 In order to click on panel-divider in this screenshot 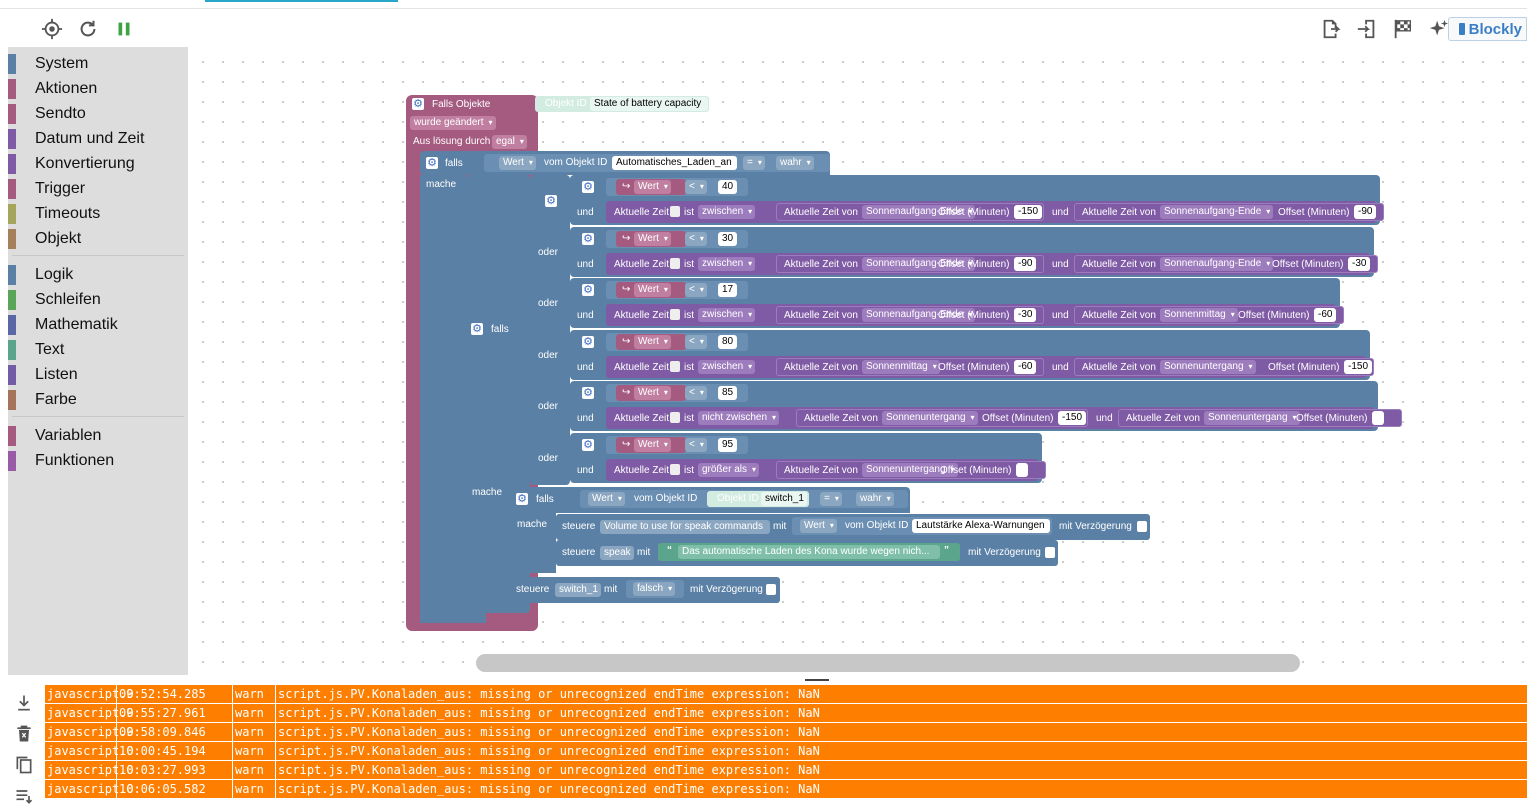, I will do `click(767, 680)`.